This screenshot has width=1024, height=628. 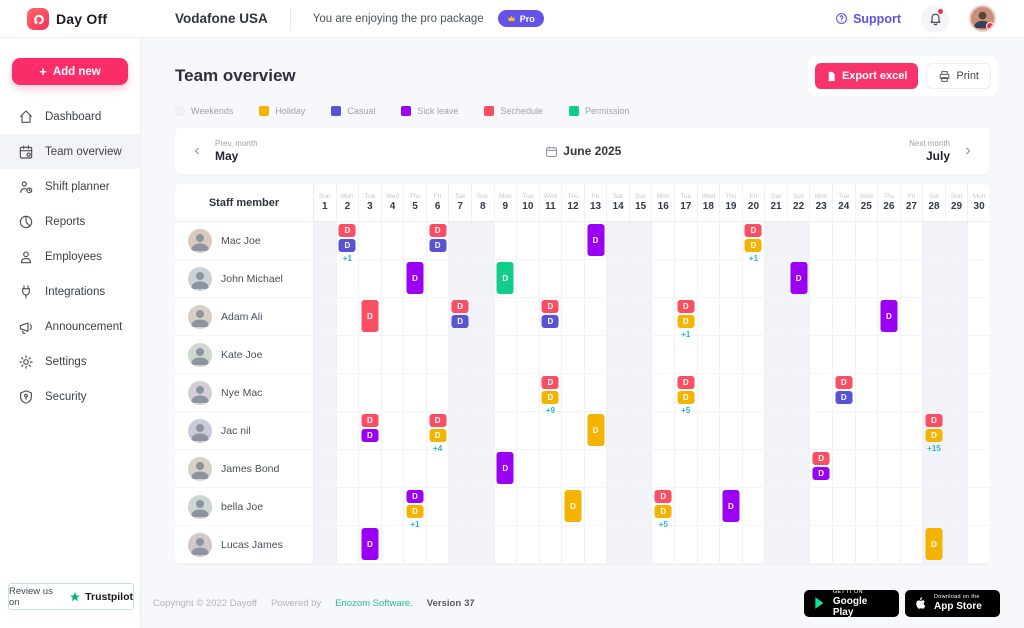 I want to click on trustpilot-review-link: Review us on Trustpilot, so click(x=71, y=596).